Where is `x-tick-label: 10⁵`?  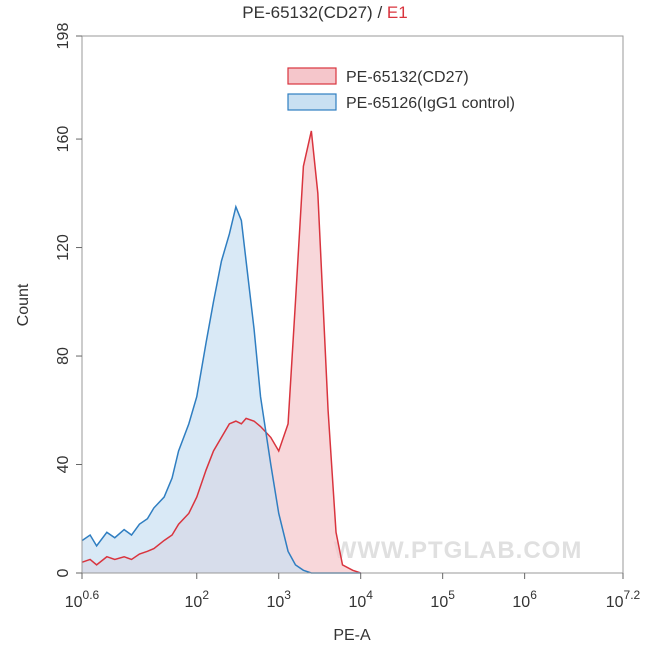 x-tick-label: 10⁵ is located at coordinates (442, 599).